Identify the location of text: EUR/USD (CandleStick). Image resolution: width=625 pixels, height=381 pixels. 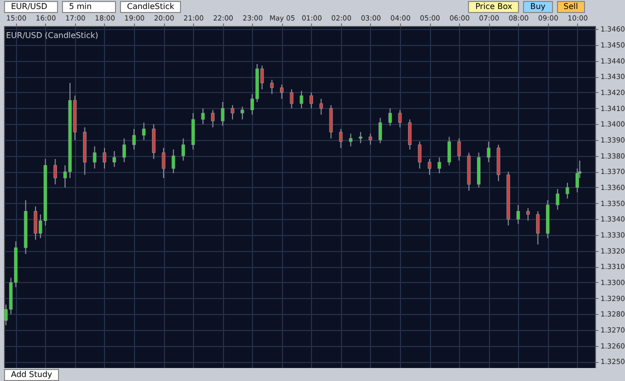
(52, 35).